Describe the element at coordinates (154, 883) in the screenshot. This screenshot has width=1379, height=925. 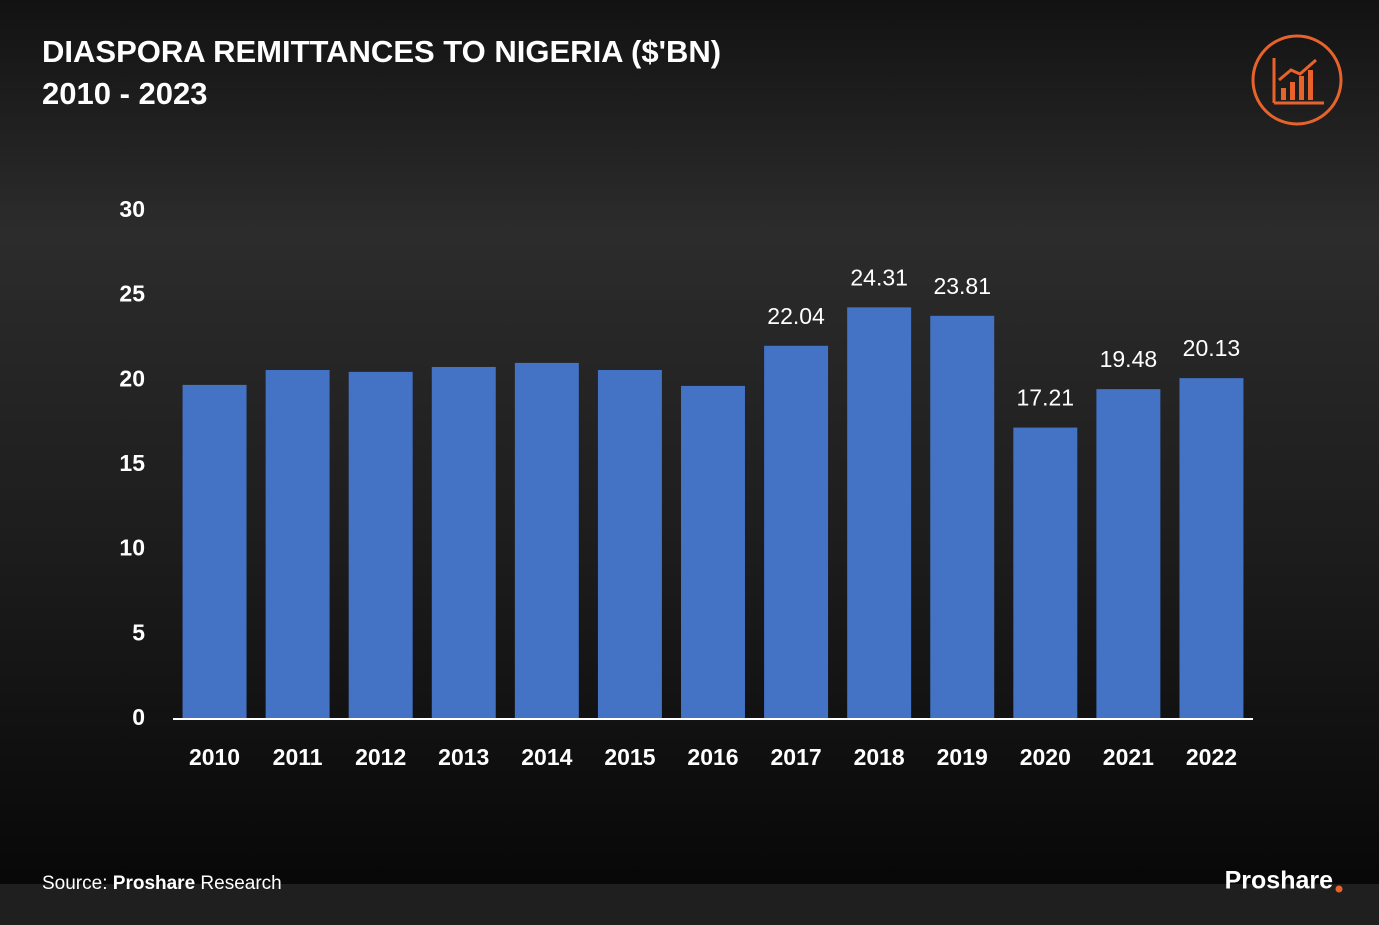
I see `source-name: Proshare` at that location.